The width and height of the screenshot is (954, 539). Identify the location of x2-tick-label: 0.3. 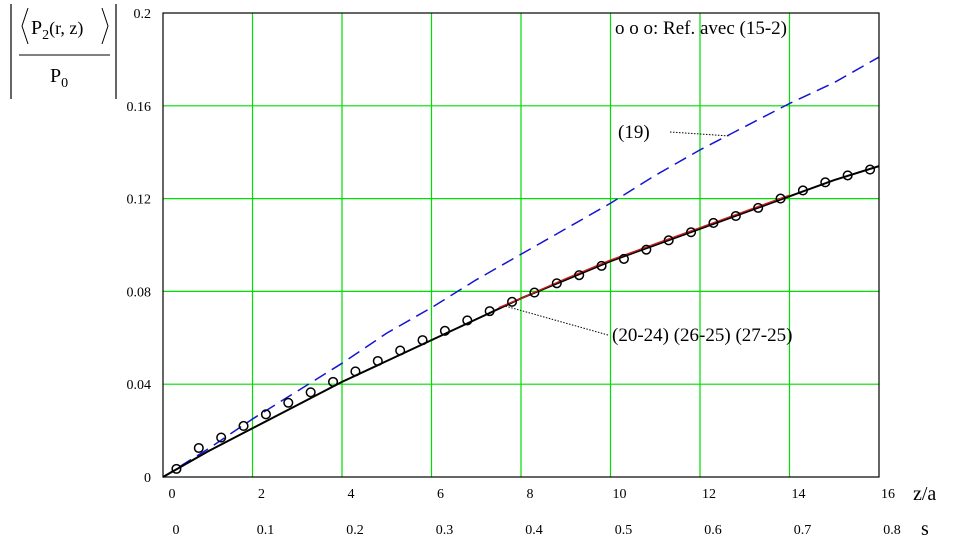
(445, 530).